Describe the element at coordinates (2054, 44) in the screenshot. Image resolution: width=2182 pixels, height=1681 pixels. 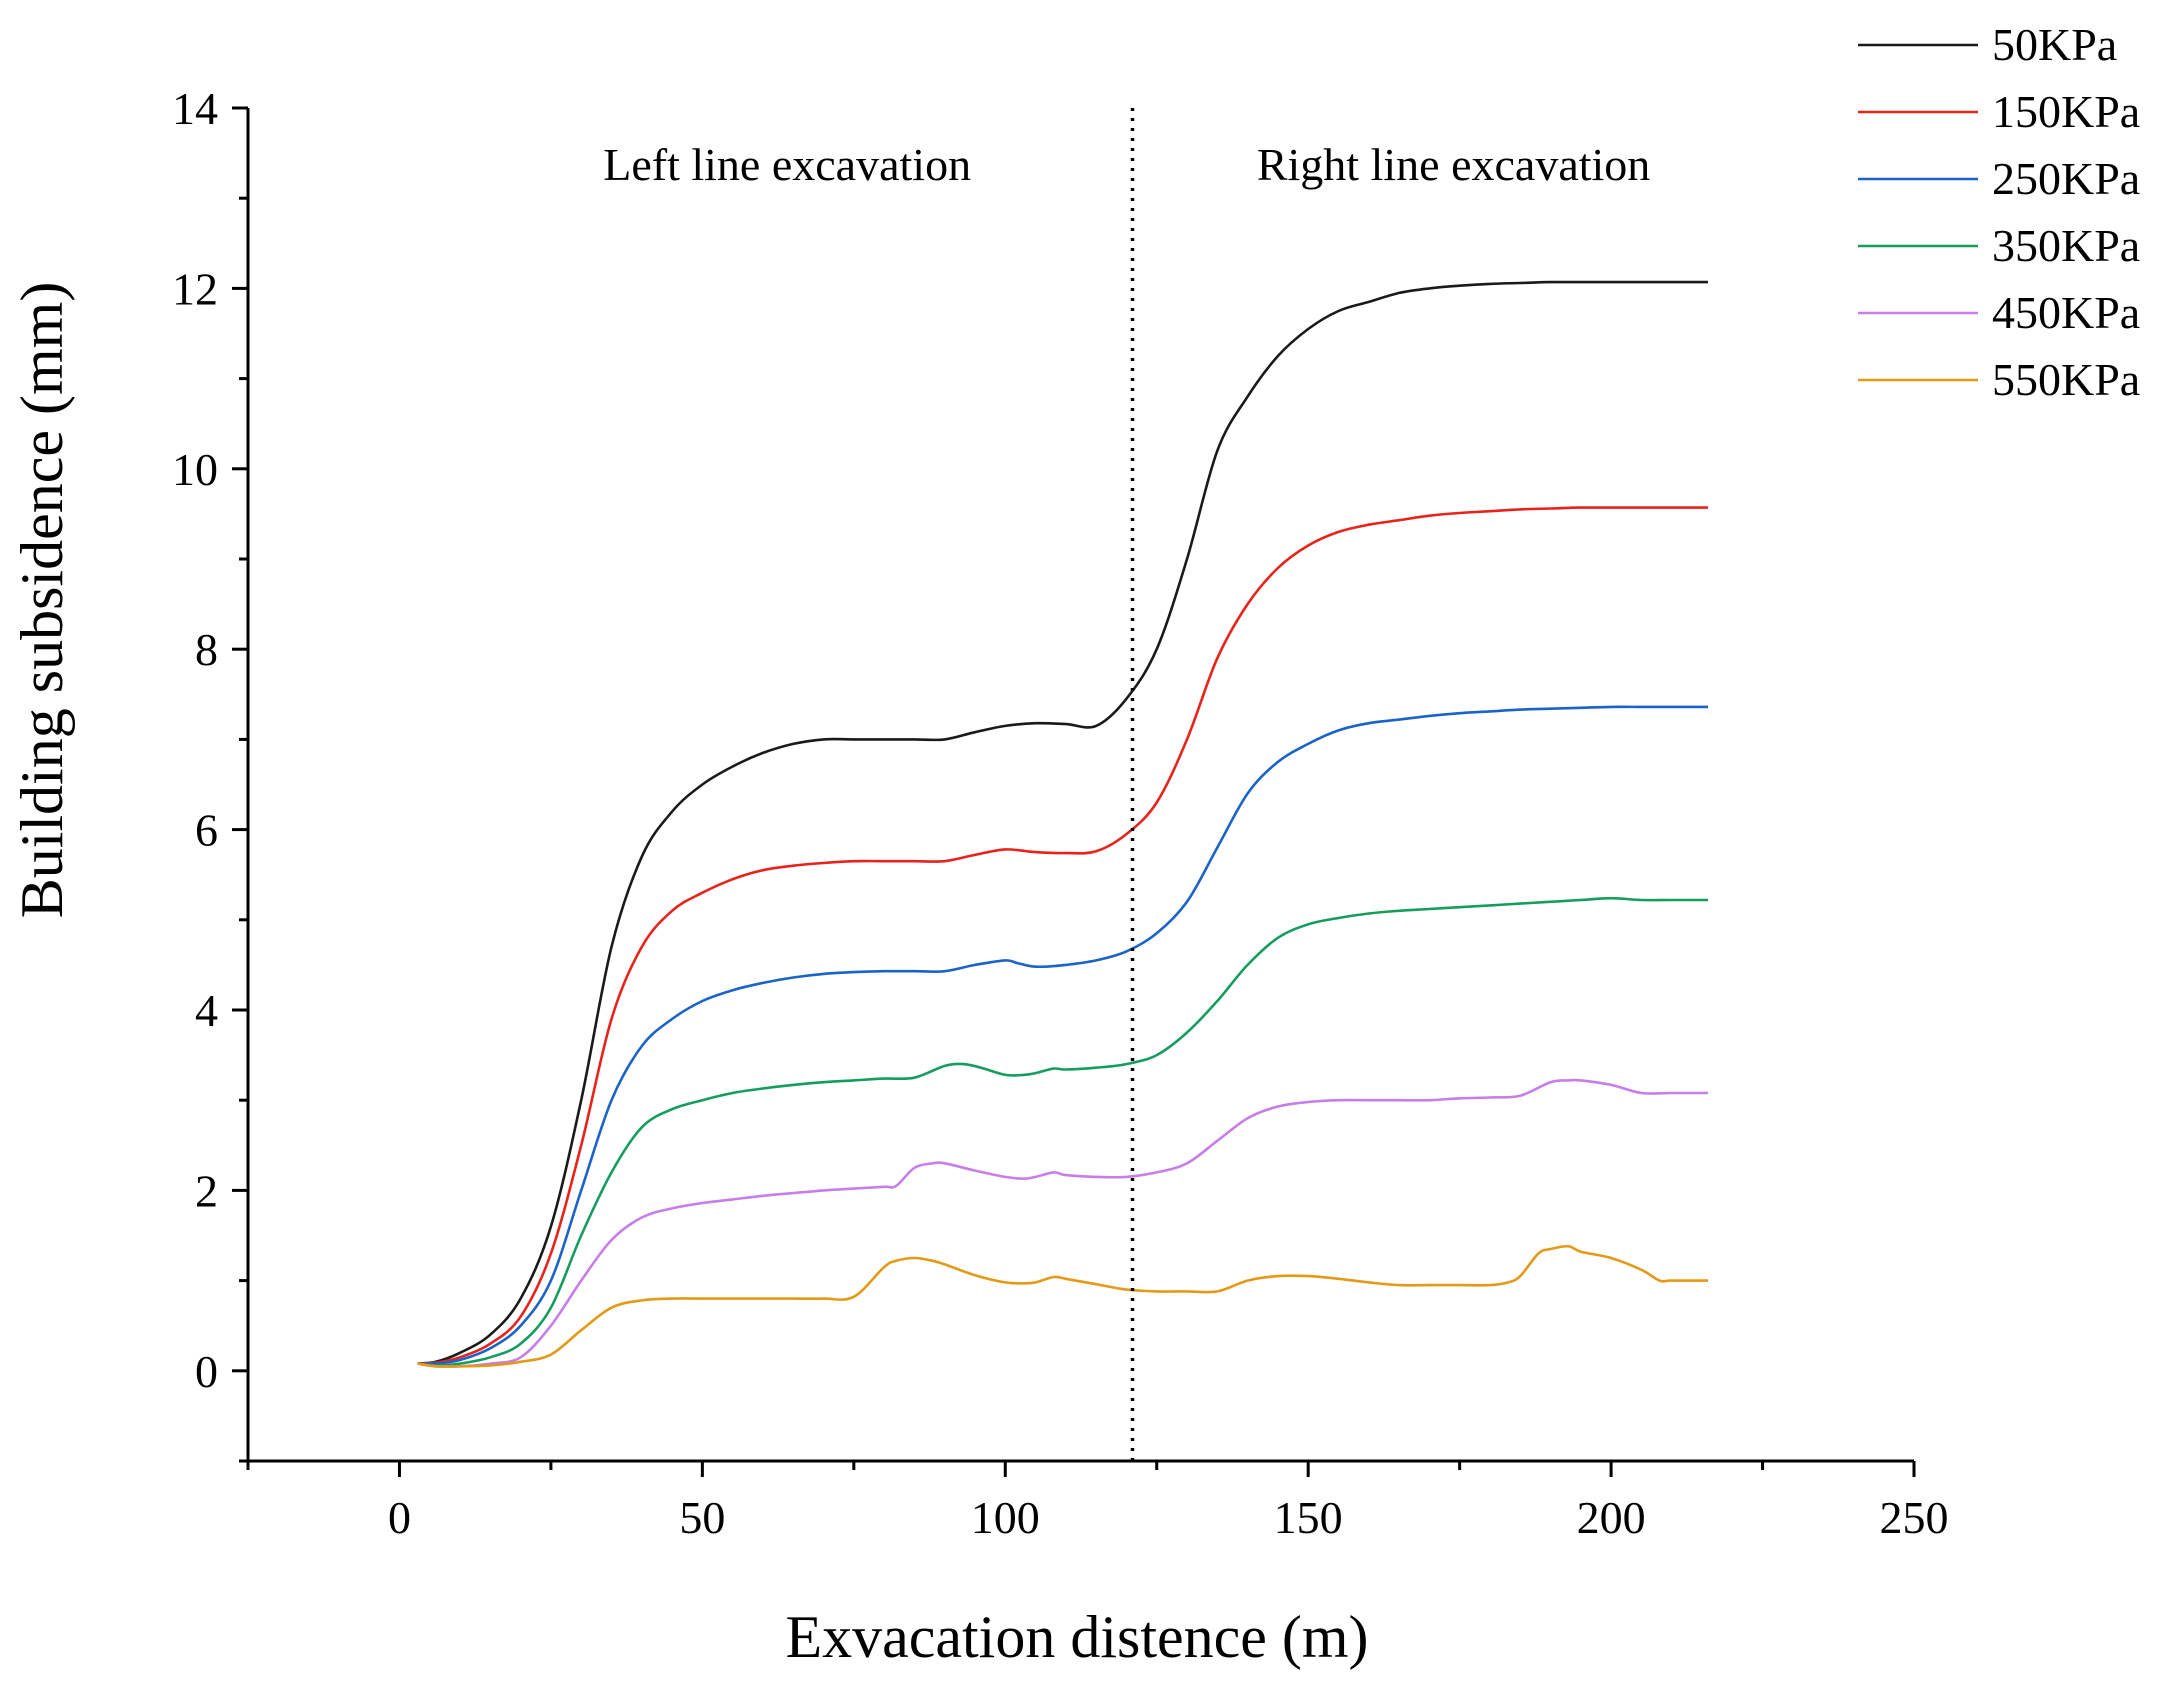
I see `legend-label-50KPa: 50KPa` at that location.